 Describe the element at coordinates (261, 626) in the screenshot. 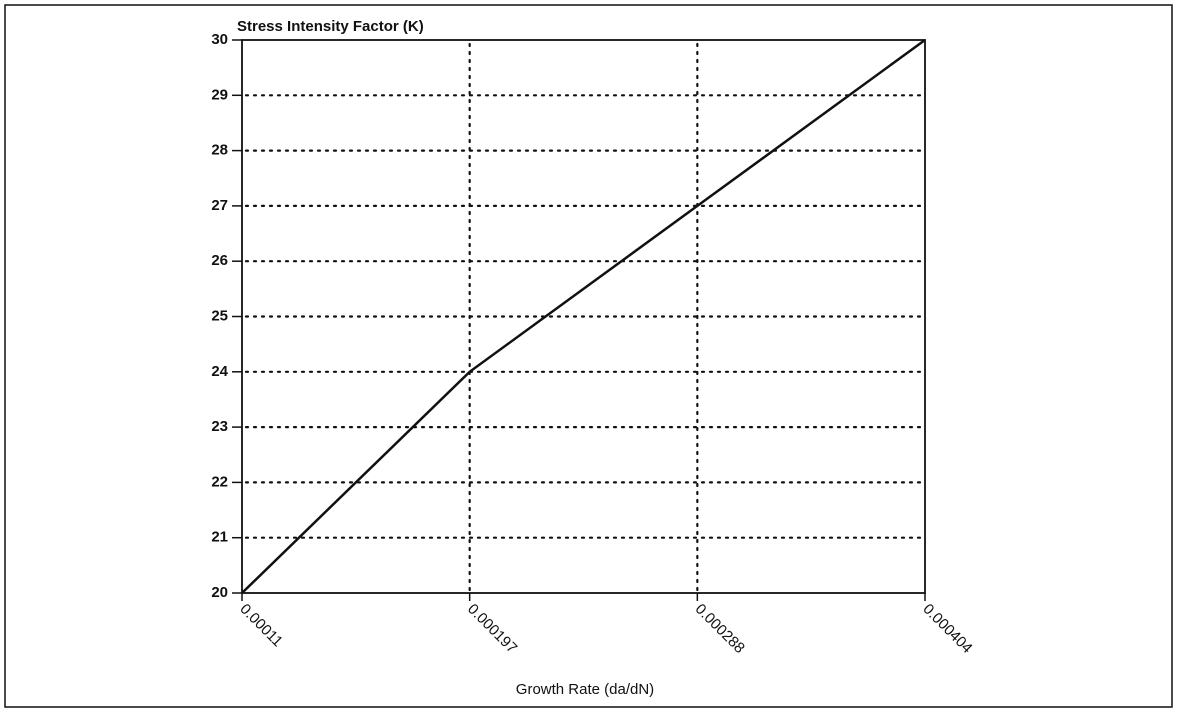

I see `x-tick-label: 0.00011` at that location.